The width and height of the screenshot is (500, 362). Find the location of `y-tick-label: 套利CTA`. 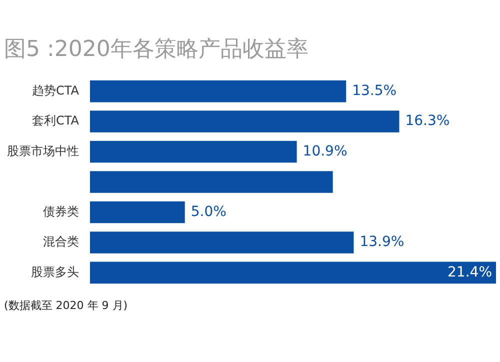

y-tick-label: 套利CTA is located at coordinates (56, 121).